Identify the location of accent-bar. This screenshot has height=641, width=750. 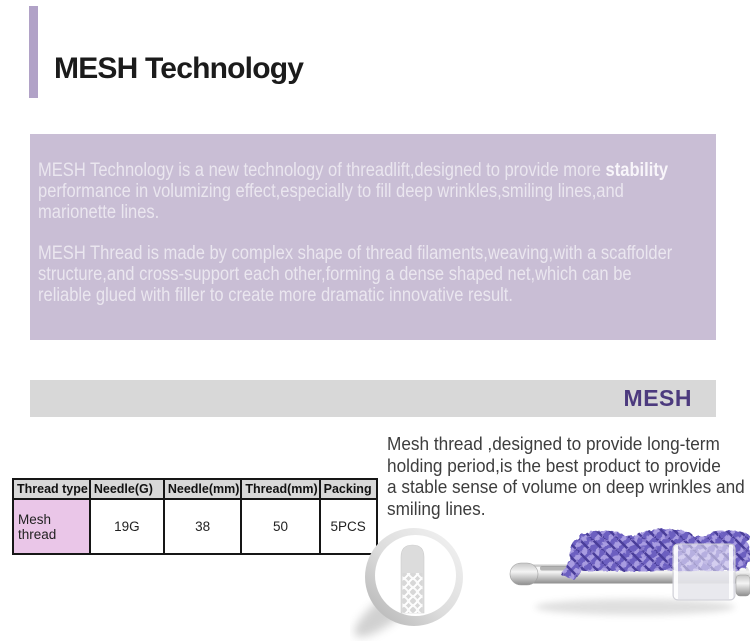
(33, 52).